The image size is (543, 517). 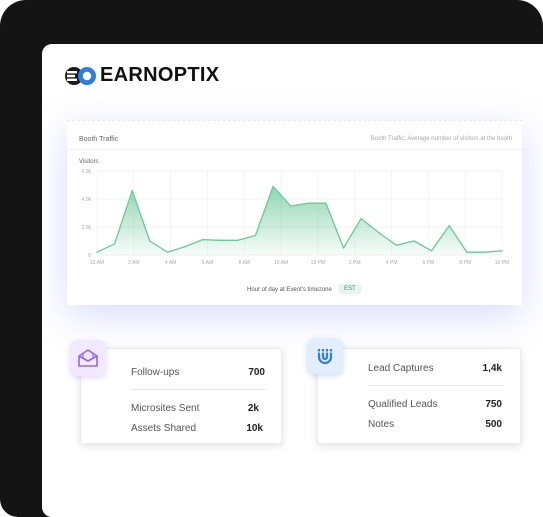 What do you see at coordinates (87, 200) in the screenshot?
I see `y-tick-label: 4.0k` at bounding box center [87, 200].